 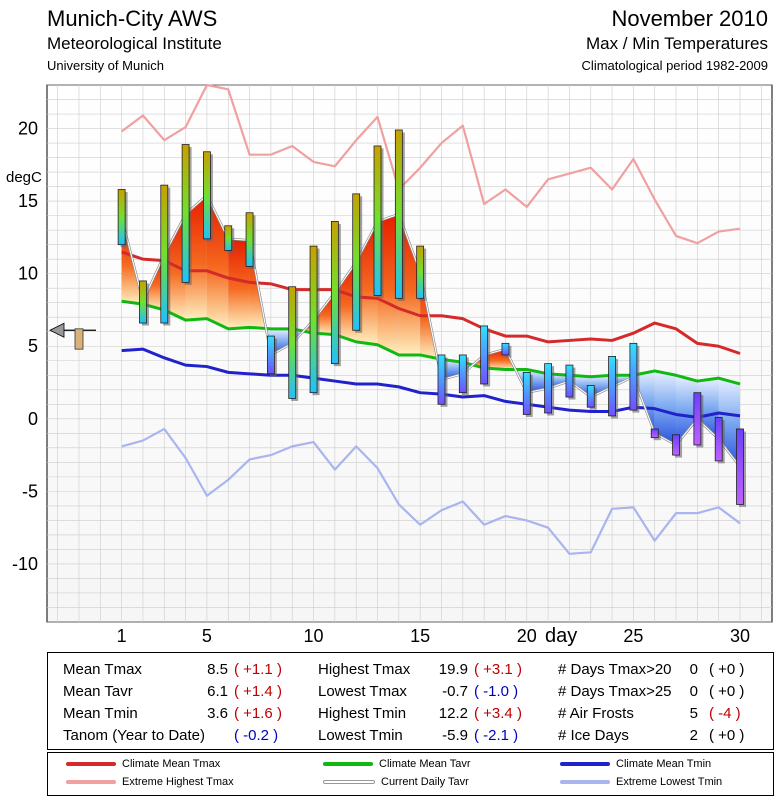 I want to click on legend-item-extreme-lowest-tmin: Extreme Lowest Tmin, so click(x=641, y=782).